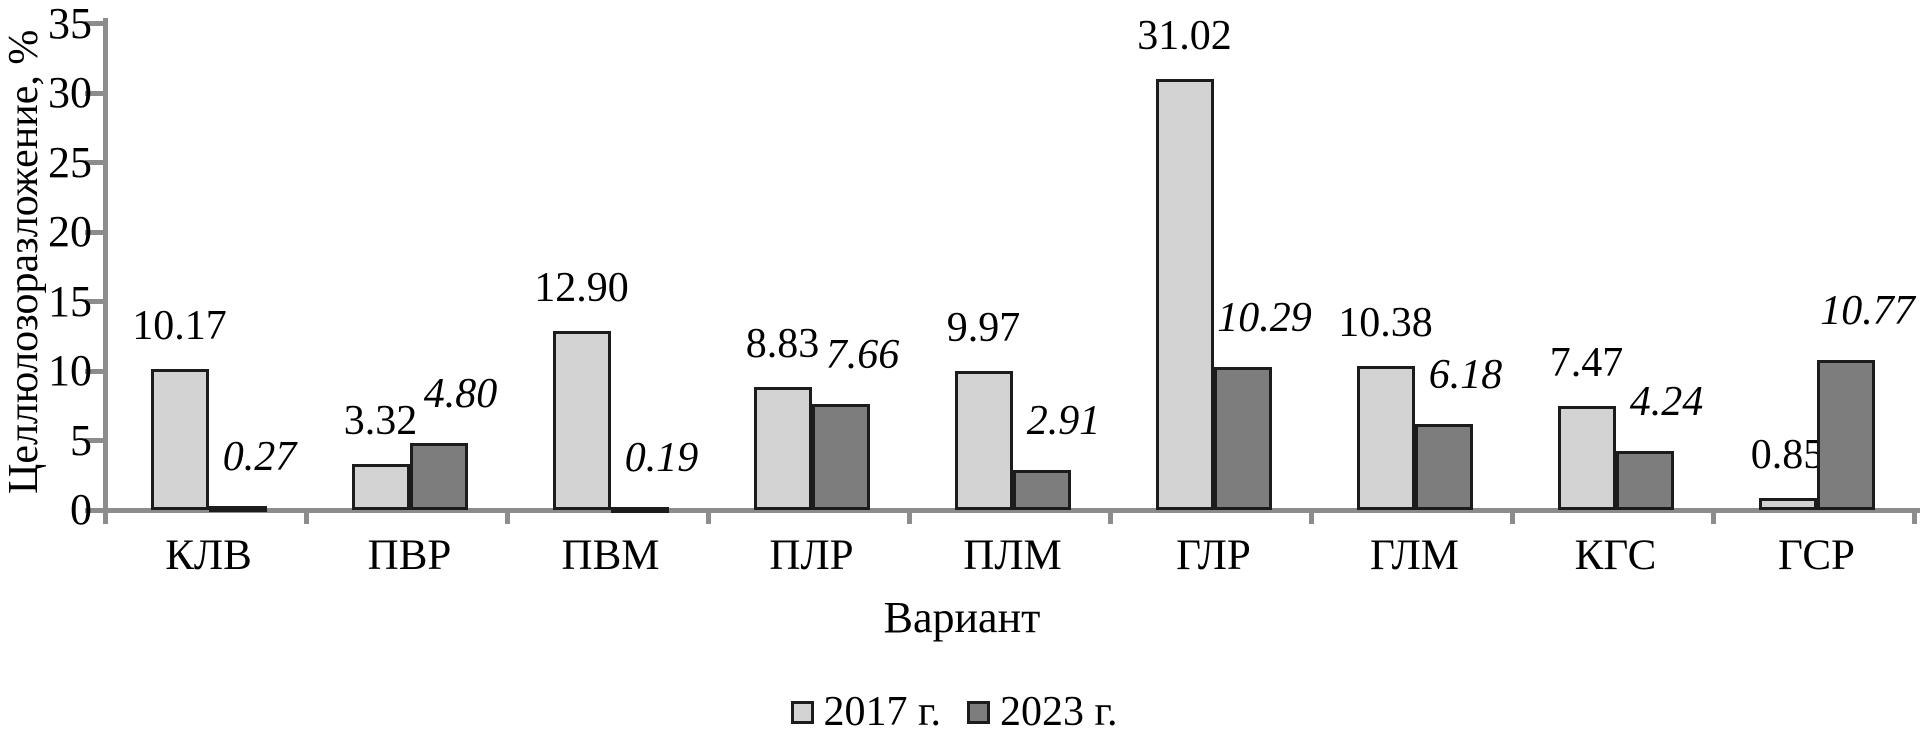 The height and width of the screenshot is (733, 1928). Describe the element at coordinates (1059, 711) in the screenshot. I see `legend-label-2023: 2023 г.` at that location.